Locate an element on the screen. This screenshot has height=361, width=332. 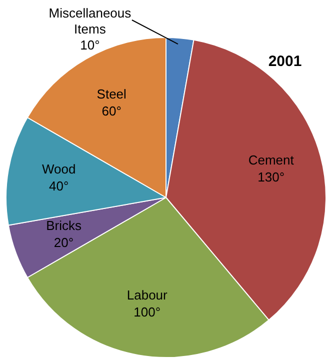
data-label: 10° is located at coordinates (90, 45).